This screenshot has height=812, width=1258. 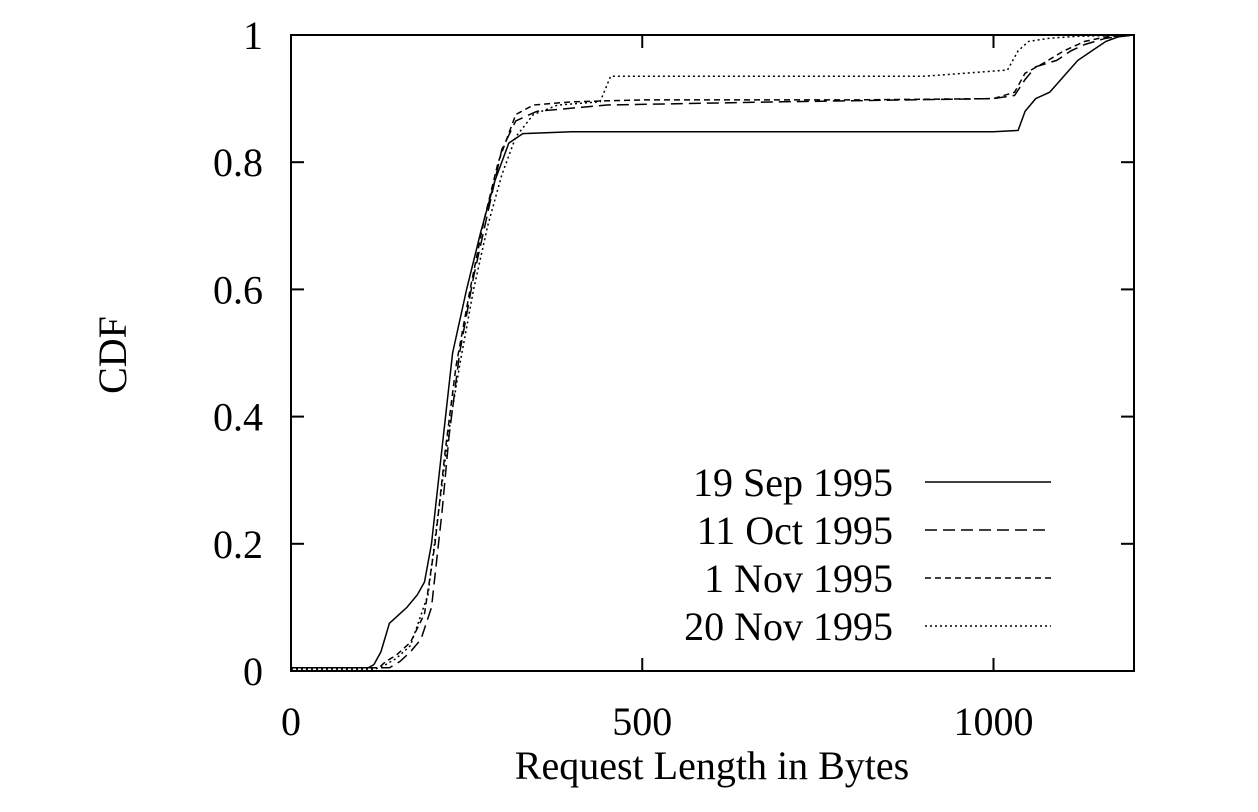 I want to click on x-tick-label: 500, so click(x=642, y=721).